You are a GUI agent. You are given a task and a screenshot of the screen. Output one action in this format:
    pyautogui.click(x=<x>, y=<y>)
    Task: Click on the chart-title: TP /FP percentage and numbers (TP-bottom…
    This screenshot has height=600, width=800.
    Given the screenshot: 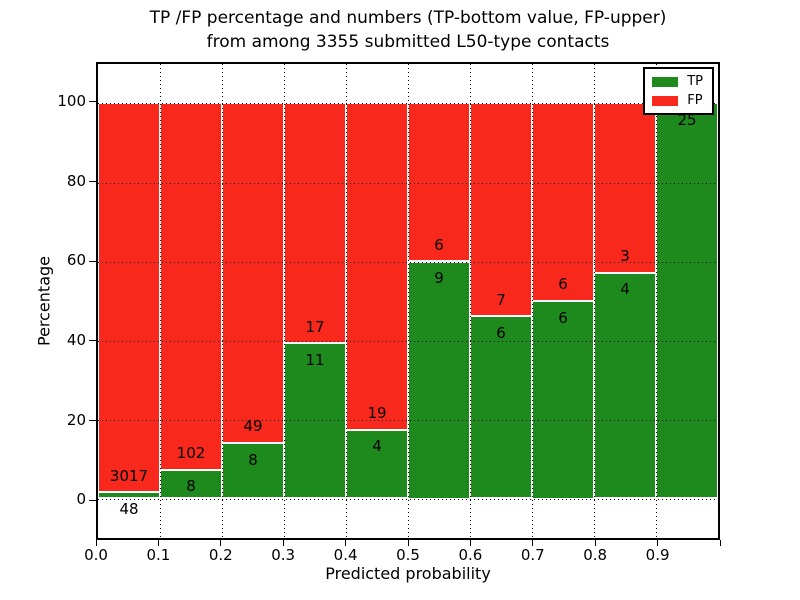 What is the action you would take?
    pyautogui.click(x=408, y=30)
    